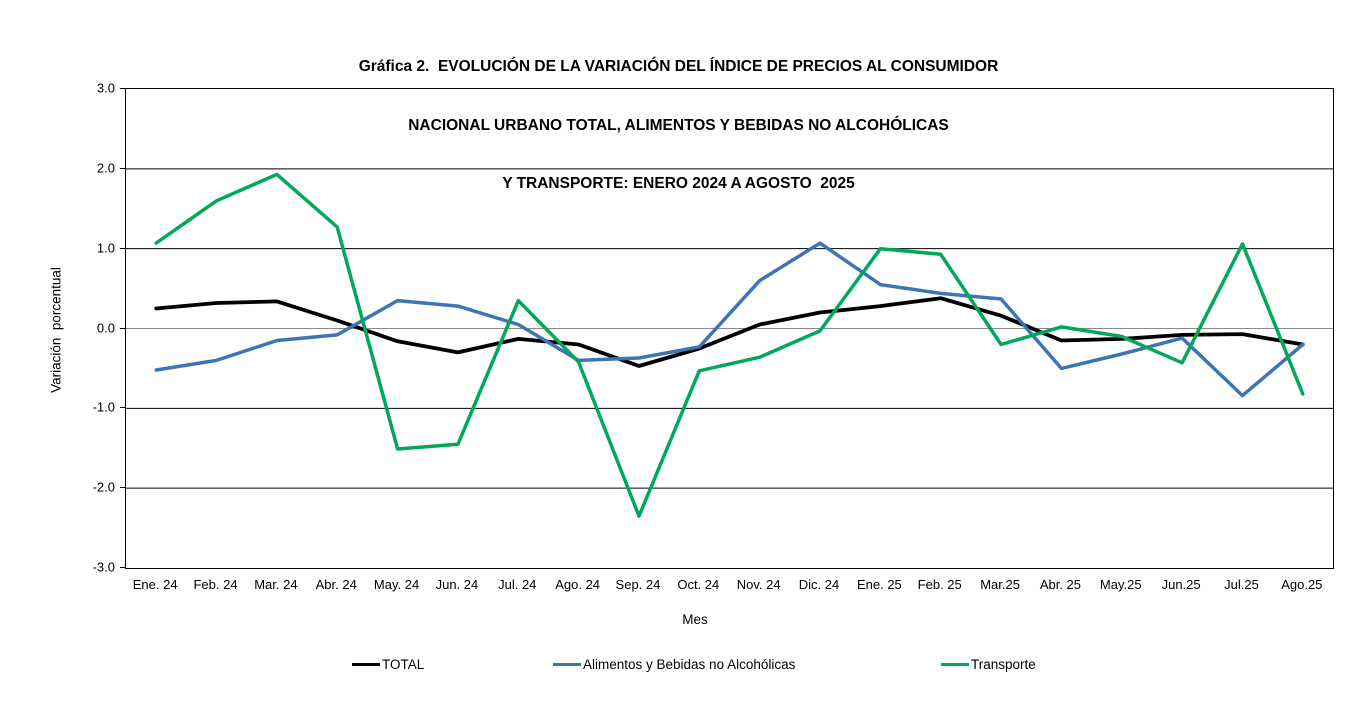 The image size is (1357, 716). What do you see at coordinates (955, 664) in the screenshot?
I see `legend-line-marker-transporte` at bounding box center [955, 664].